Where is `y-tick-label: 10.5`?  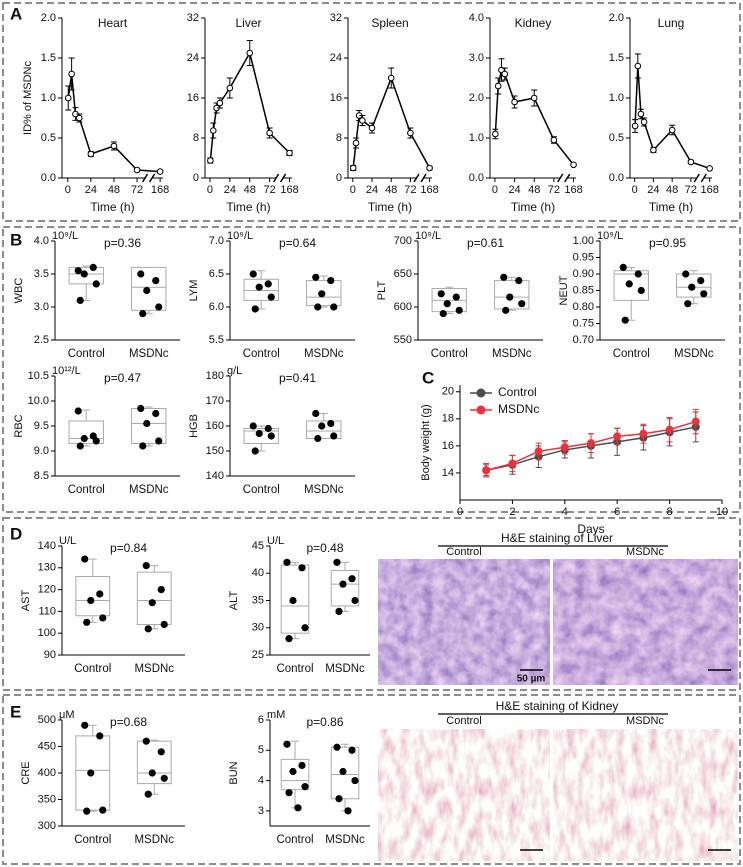 y-tick-label: 10.5 is located at coordinates (38, 376).